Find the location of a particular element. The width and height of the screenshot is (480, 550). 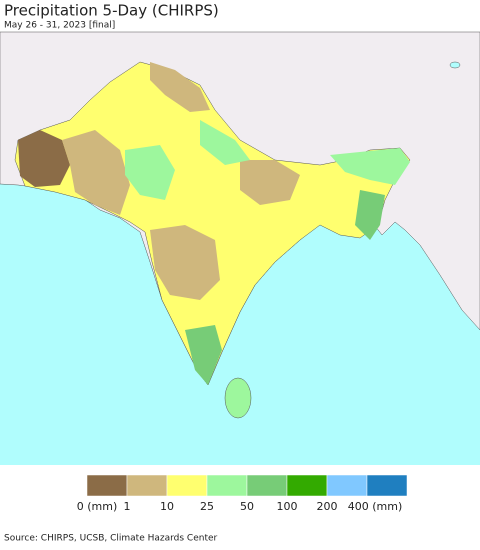

legend-label: 25 is located at coordinates (207, 506).